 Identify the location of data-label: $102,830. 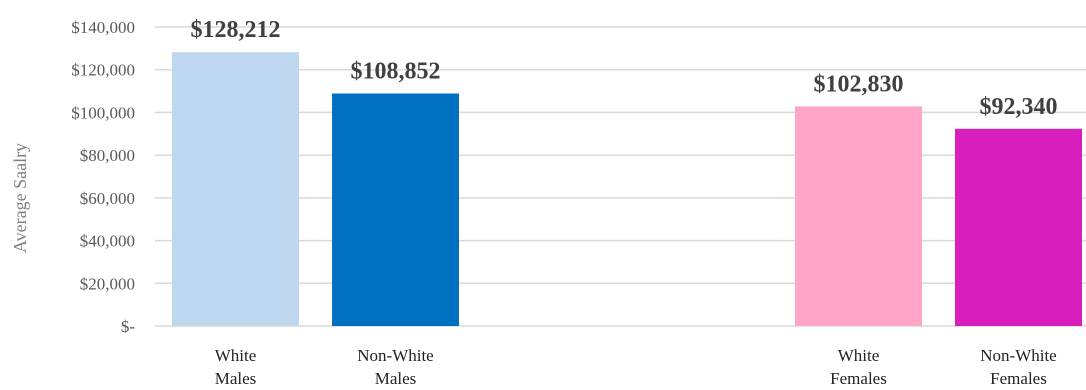
(859, 84).